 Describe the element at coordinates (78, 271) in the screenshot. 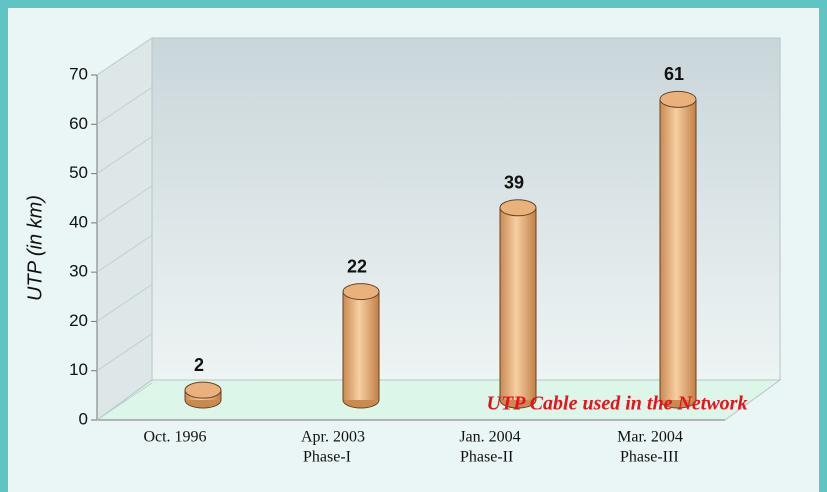

I see `y-tick-label: 30` at that location.